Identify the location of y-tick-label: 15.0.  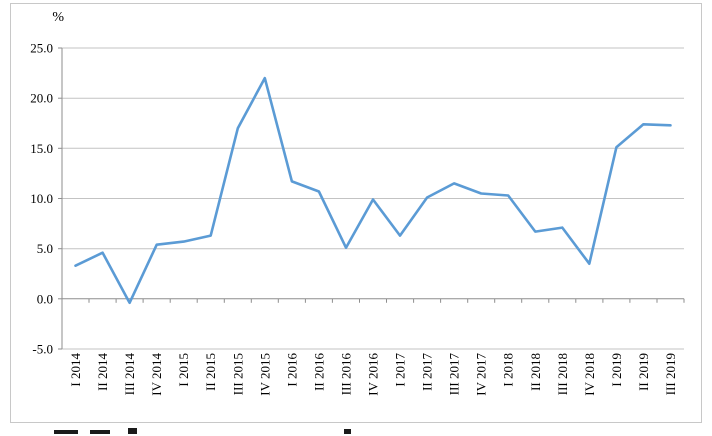
(41, 148).